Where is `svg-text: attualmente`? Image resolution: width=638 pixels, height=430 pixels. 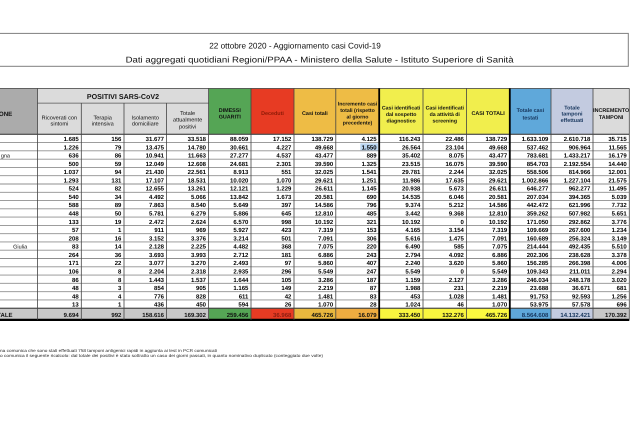 svg-text: attualmente is located at coordinates (187, 120).